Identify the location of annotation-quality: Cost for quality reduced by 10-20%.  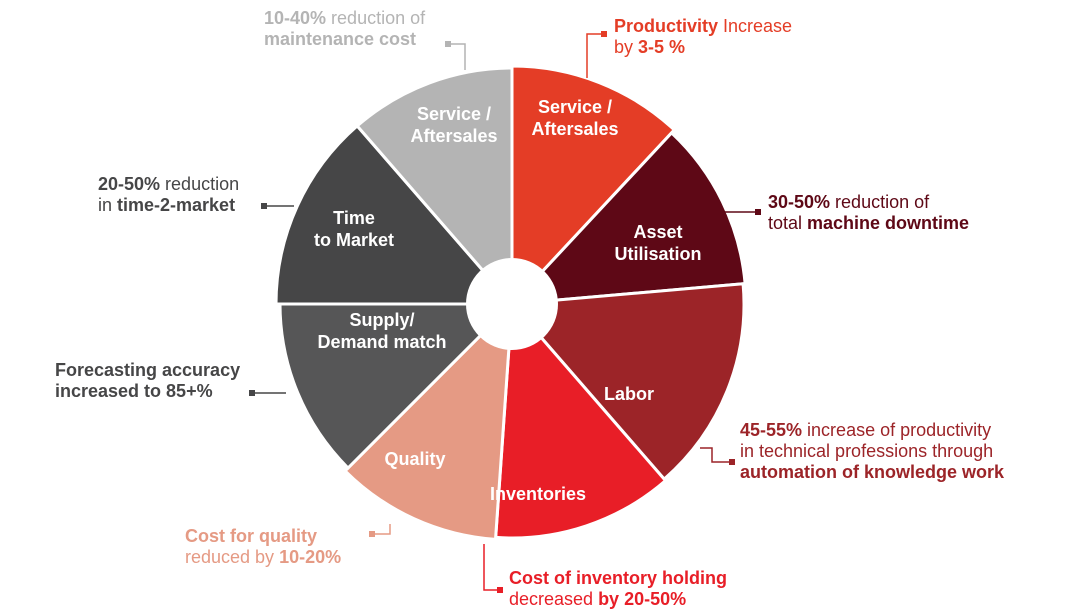
(263, 546).